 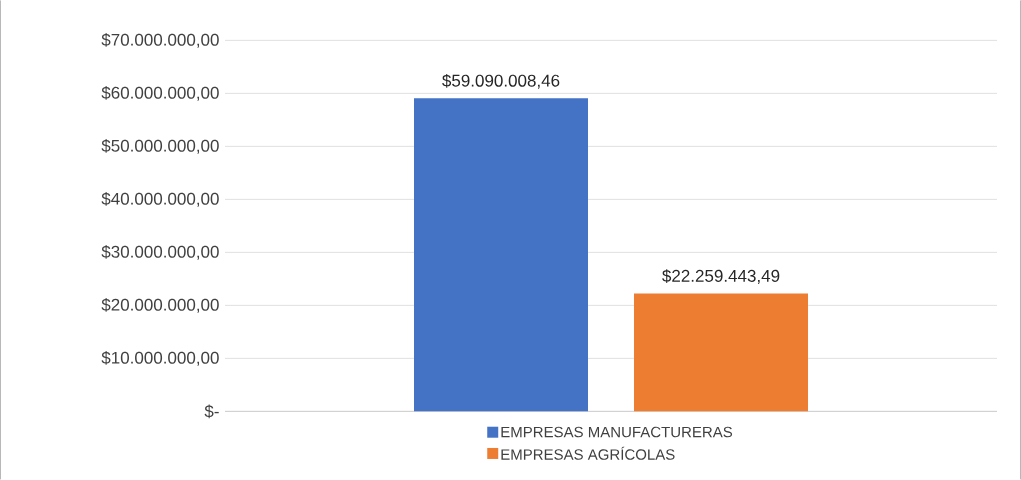 What do you see at coordinates (160, 305) in the screenshot?
I see `y-tick-label: $20.000.000,00` at bounding box center [160, 305].